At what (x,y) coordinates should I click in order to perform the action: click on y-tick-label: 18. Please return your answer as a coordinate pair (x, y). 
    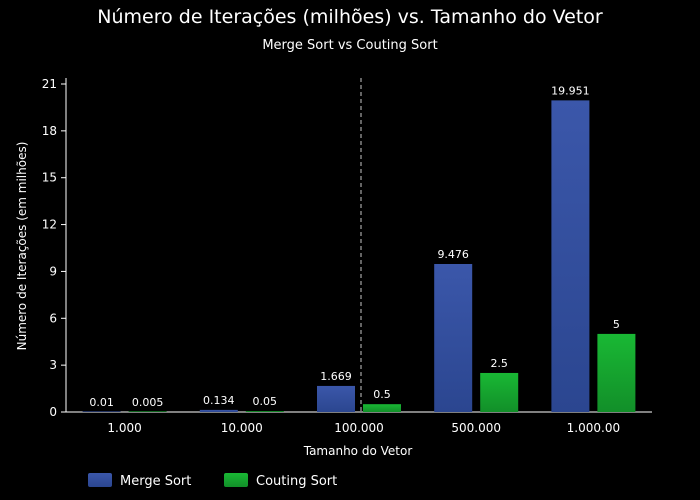
    Looking at the image, I should click on (49, 131).